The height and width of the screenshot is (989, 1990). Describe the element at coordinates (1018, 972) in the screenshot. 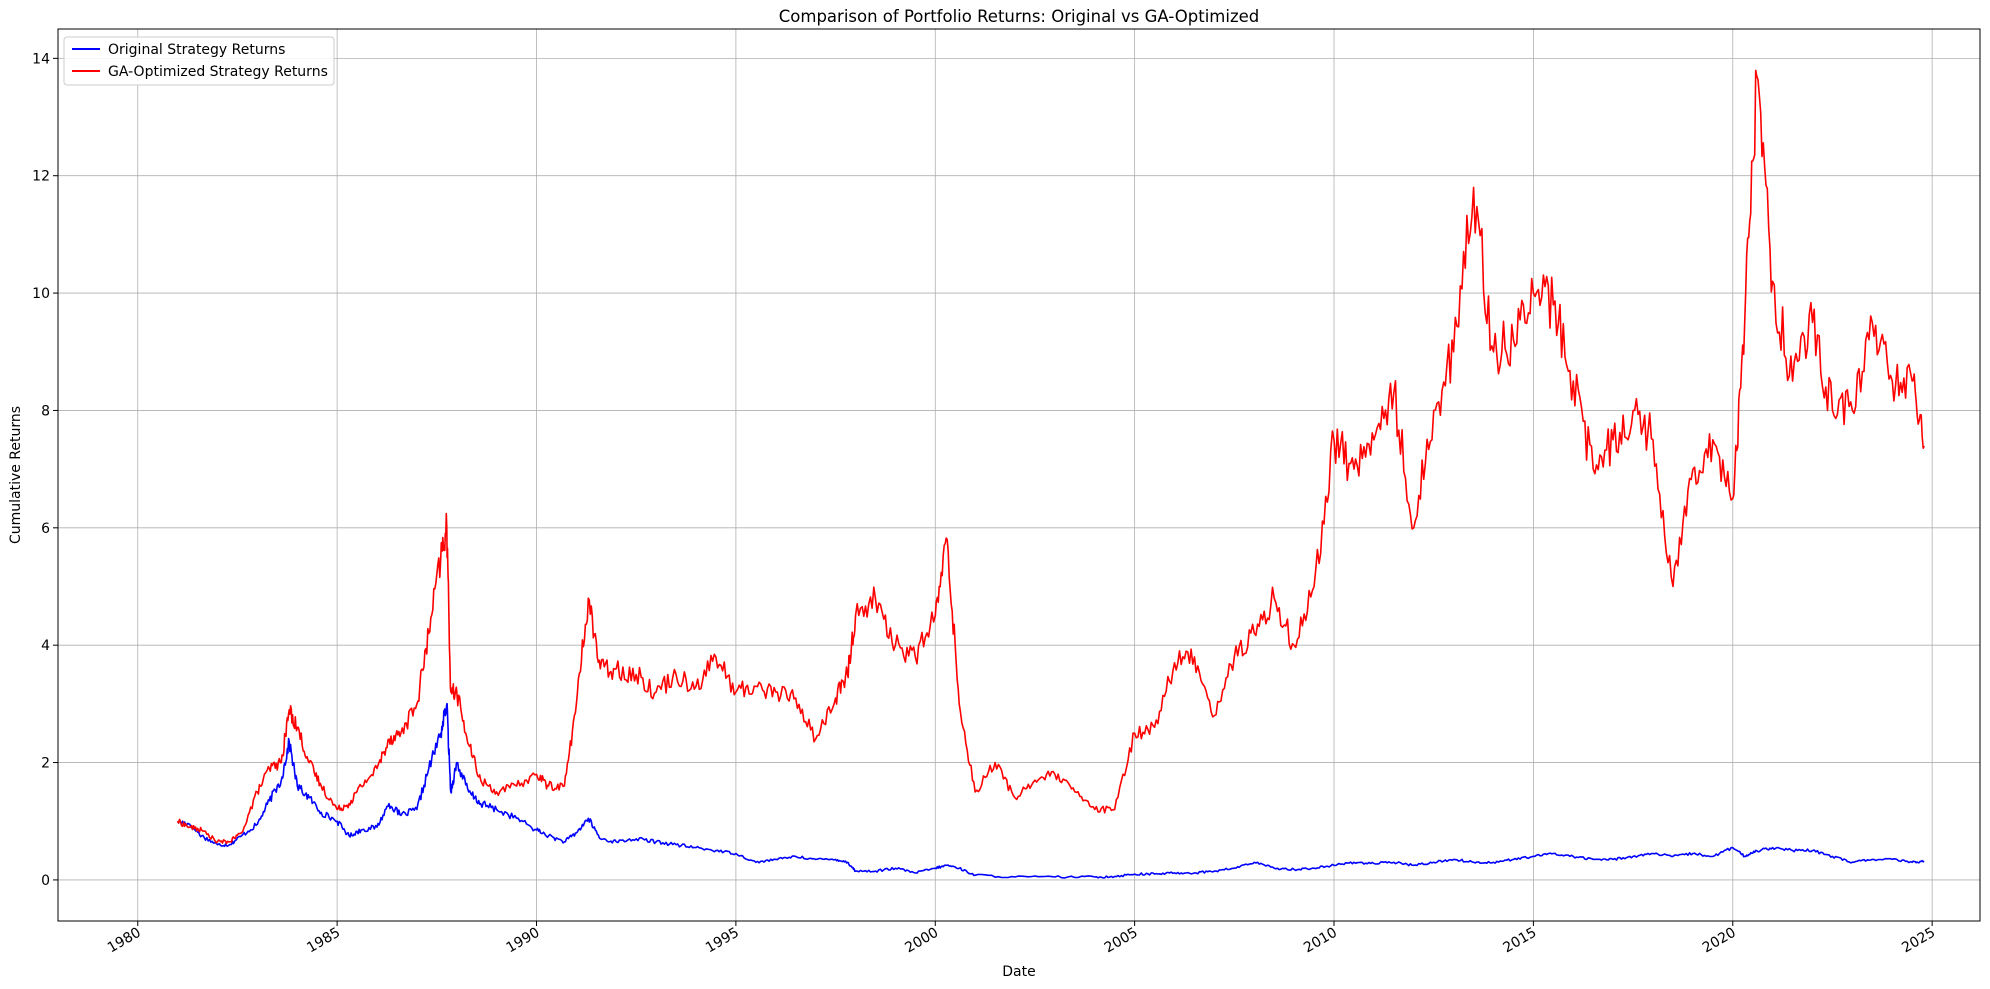

I see `x-axis-title: Date` at that location.